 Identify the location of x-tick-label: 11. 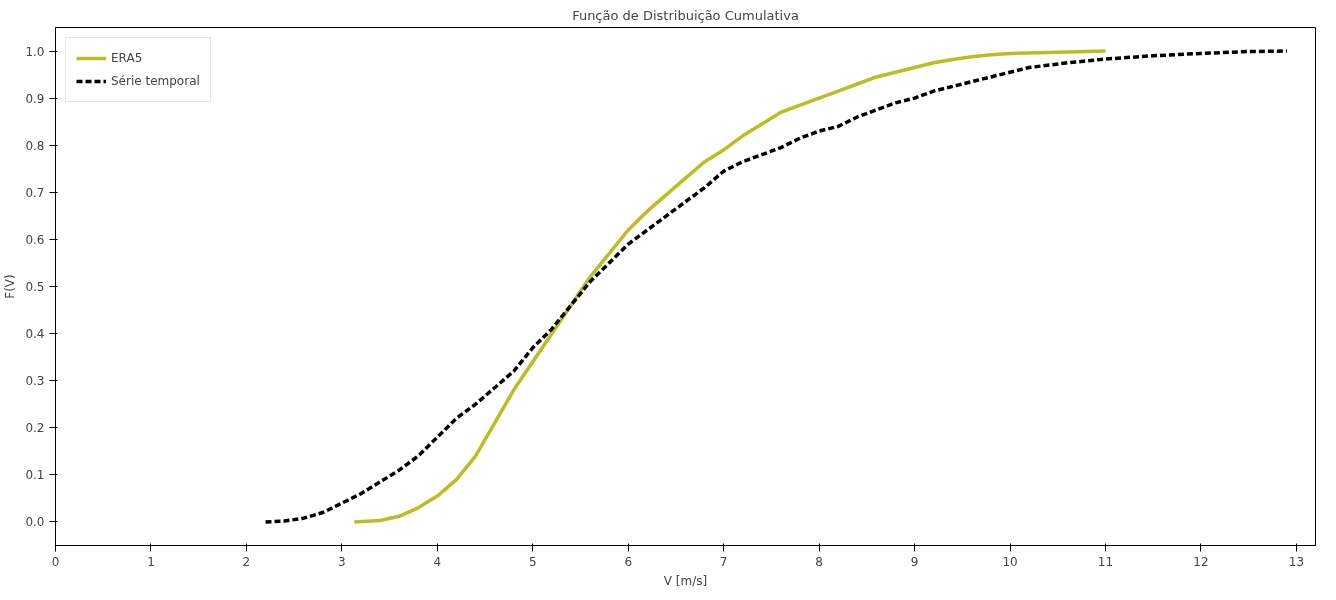
(1105, 561).